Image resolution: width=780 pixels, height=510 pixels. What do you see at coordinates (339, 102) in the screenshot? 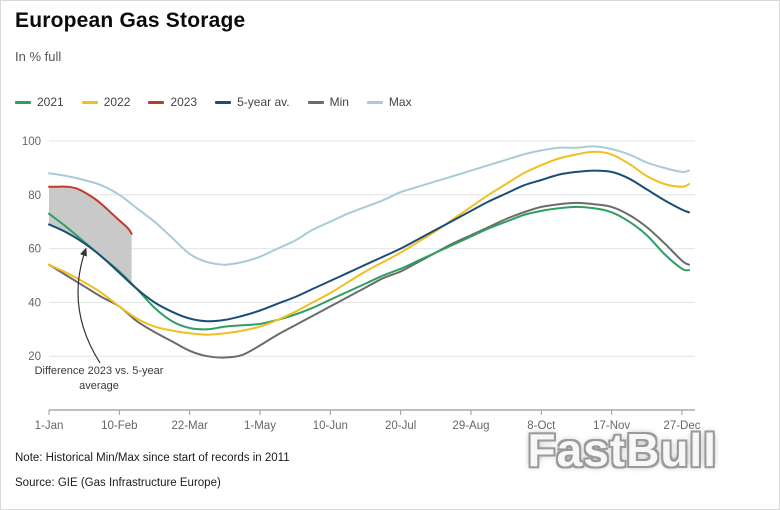
I see `legend-label: Min` at bounding box center [339, 102].